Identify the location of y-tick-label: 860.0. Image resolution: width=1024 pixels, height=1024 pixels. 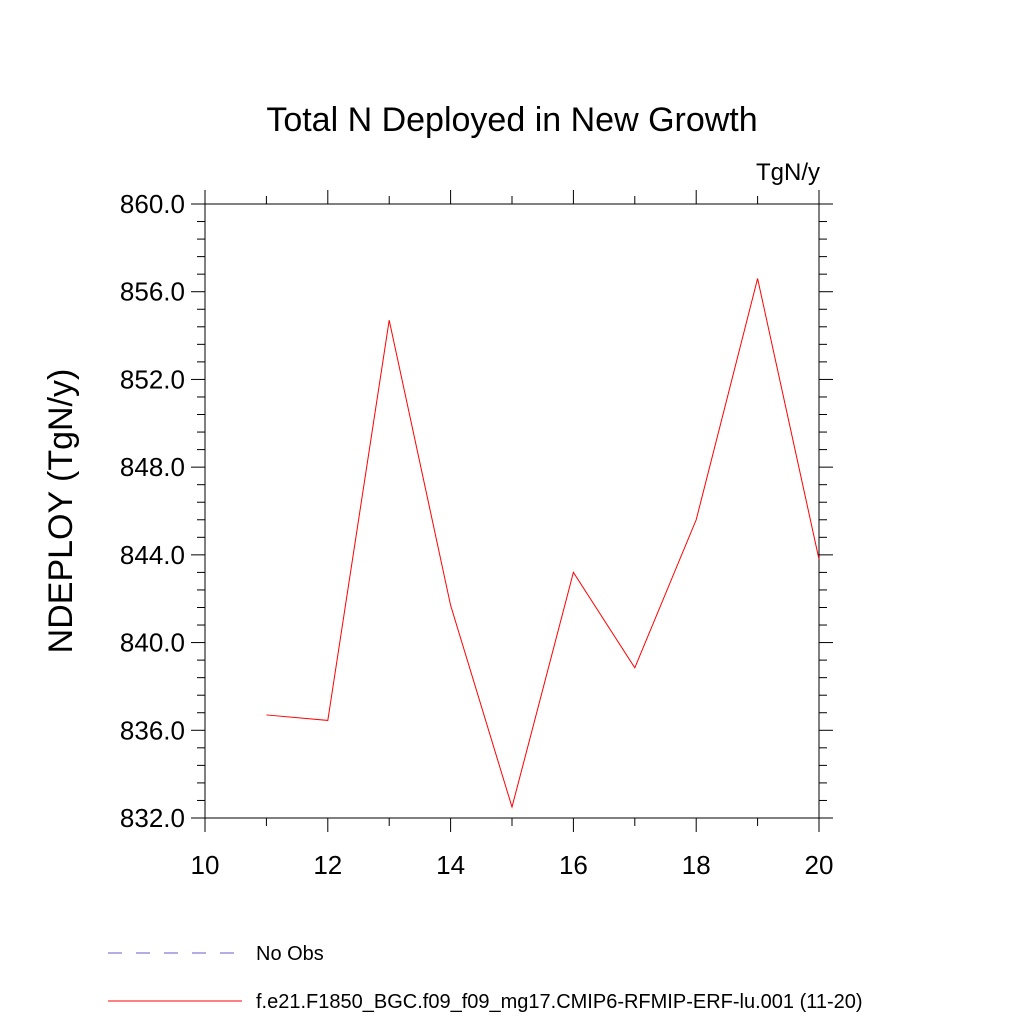
(152, 204).